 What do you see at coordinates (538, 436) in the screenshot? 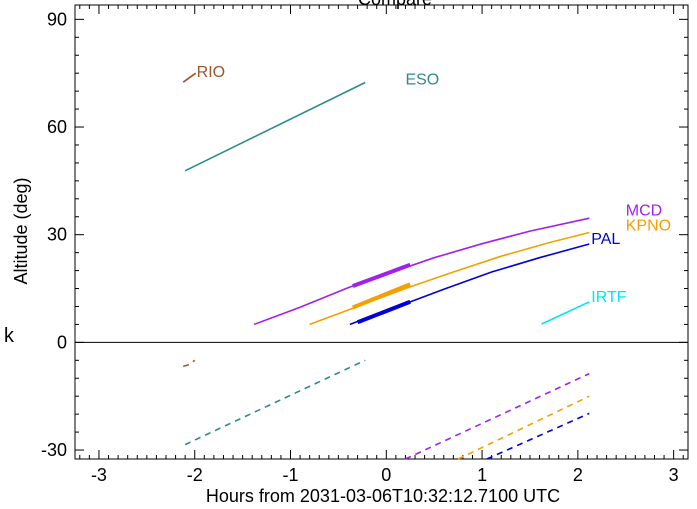
I see `series-dashed-pal` at bounding box center [538, 436].